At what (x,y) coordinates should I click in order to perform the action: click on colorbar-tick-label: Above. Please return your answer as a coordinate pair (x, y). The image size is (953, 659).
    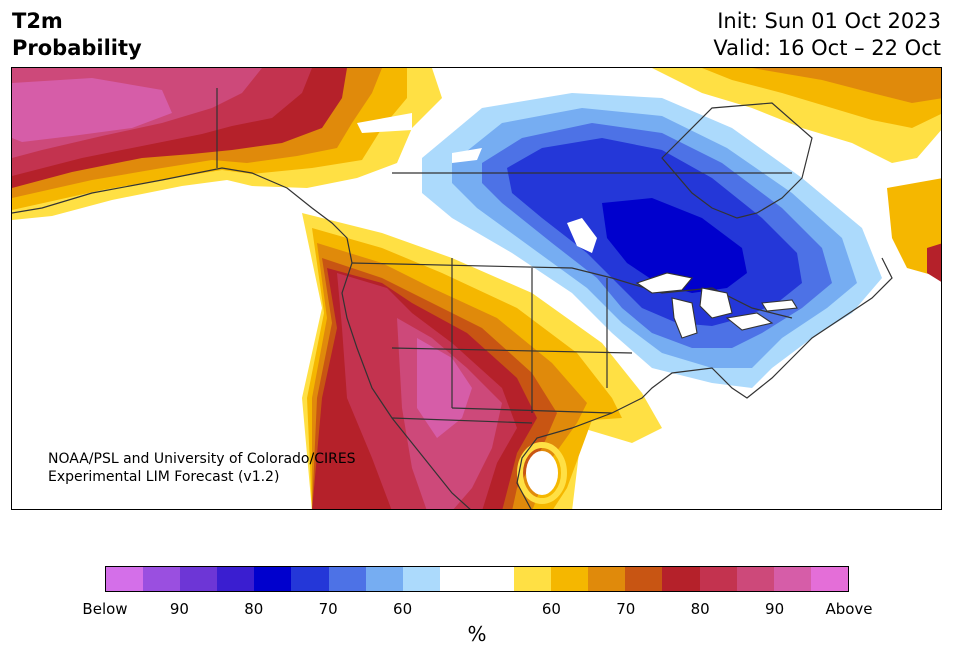
    Looking at the image, I should click on (849, 609).